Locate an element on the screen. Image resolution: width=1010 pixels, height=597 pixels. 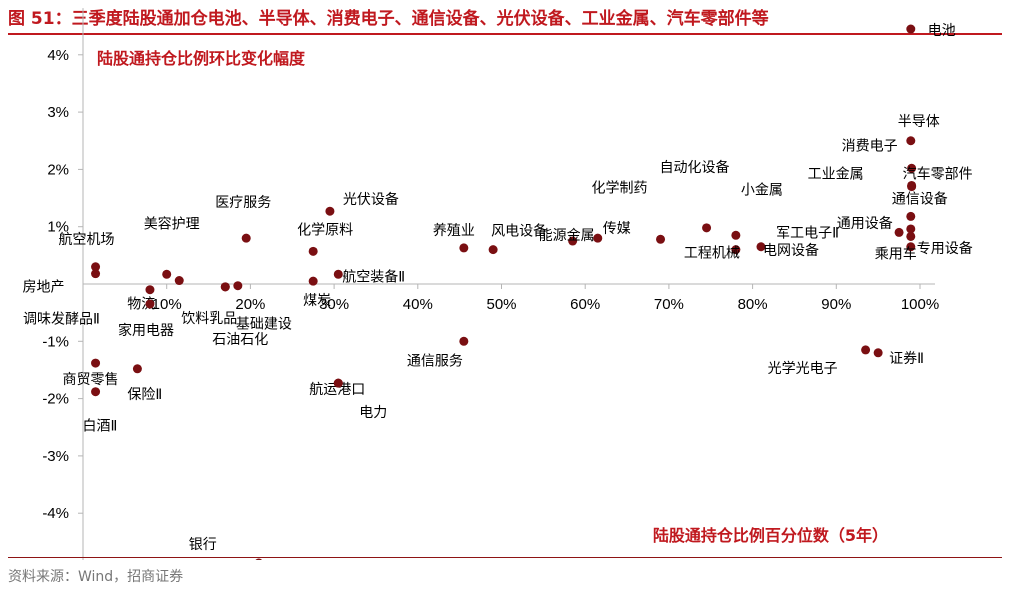
y-tick-label: 3% is located at coordinates (58, 112).